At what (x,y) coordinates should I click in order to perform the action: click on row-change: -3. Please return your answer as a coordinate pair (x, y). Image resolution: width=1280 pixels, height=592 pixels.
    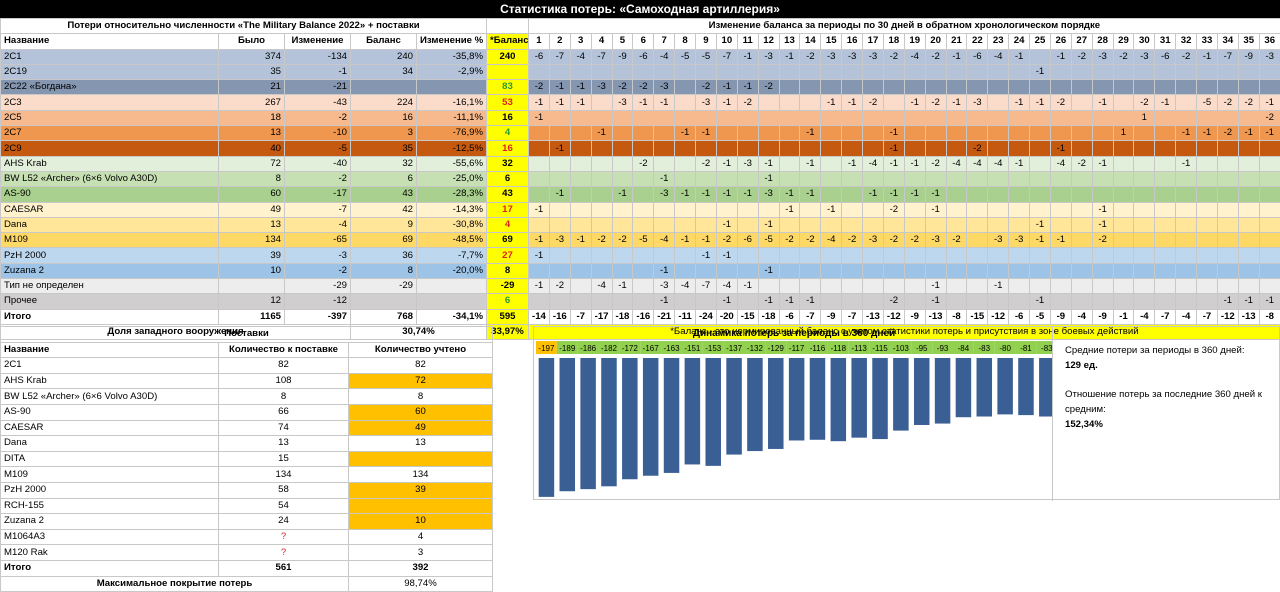
    Looking at the image, I should click on (318, 255).